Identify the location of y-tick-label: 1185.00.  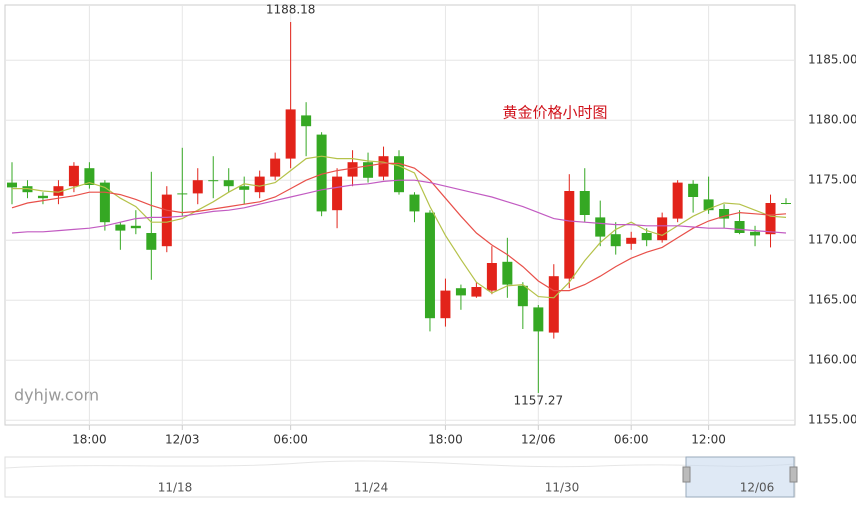
(832, 60).